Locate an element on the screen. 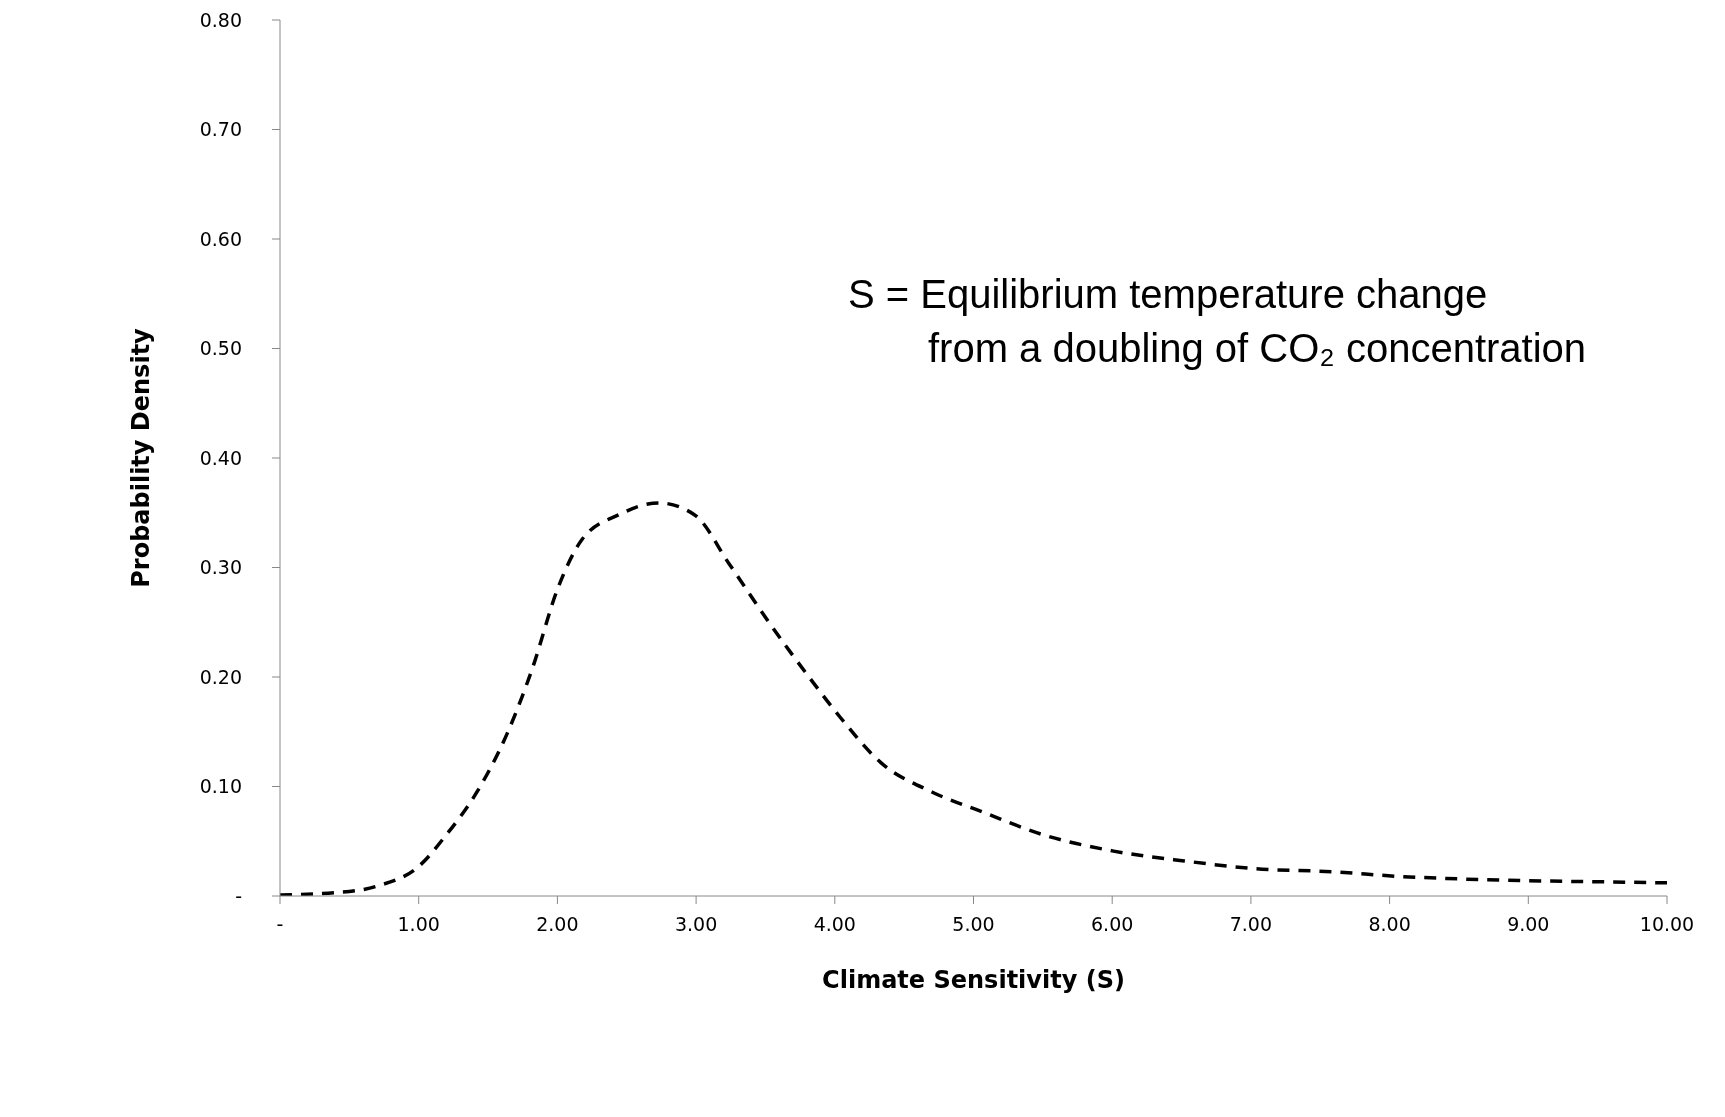  y-tick-label: 0.50 is located at coordinates (220, 348).